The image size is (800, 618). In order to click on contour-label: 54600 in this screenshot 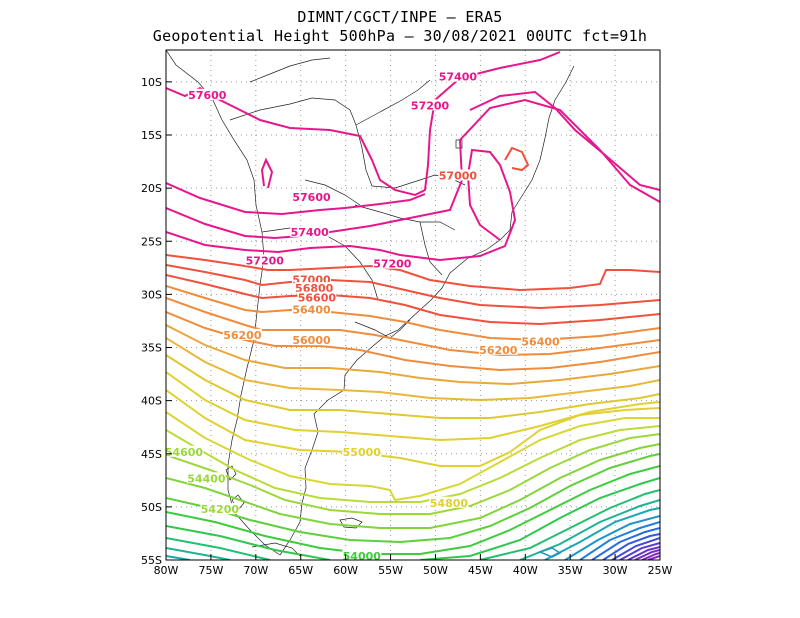, I will do `click(184, 452)`.